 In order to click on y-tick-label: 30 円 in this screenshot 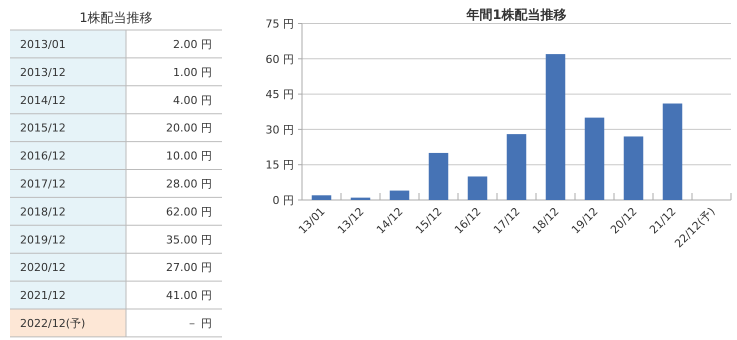, I will do `click(280, 129)`.